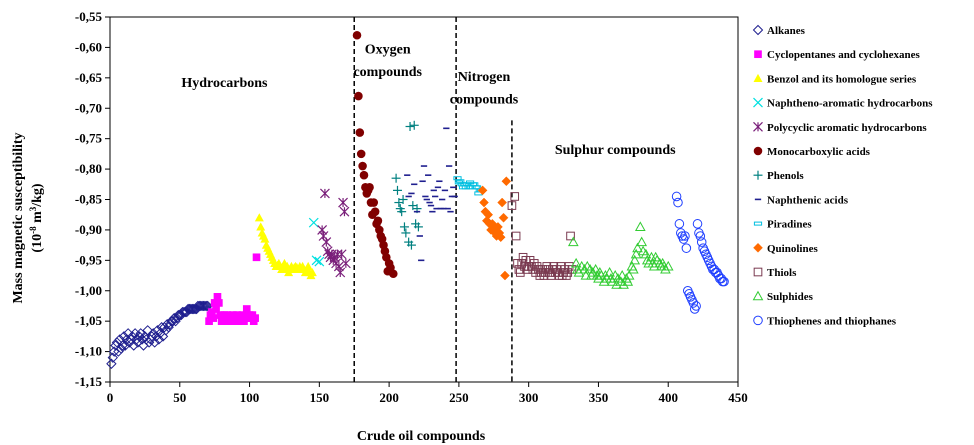 The width and height of the screenshot is (974, 445). Describe the element at coordinates (89, 16) in the screenshot. I see `y-tick-label: -0,55` at that location.